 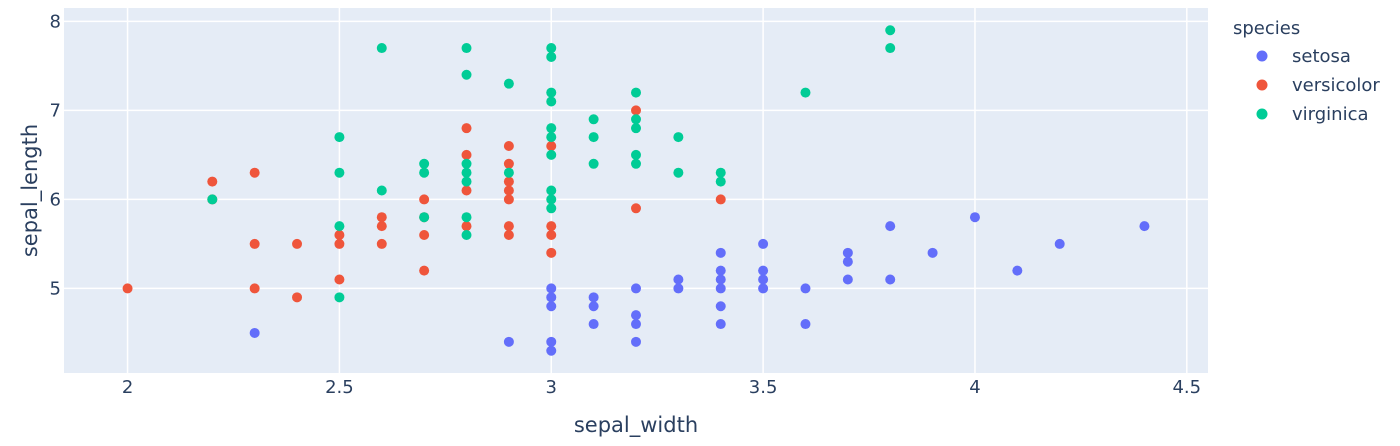 I want to click on legend-item-virginica: virginica, so click(x=1312, y=114).